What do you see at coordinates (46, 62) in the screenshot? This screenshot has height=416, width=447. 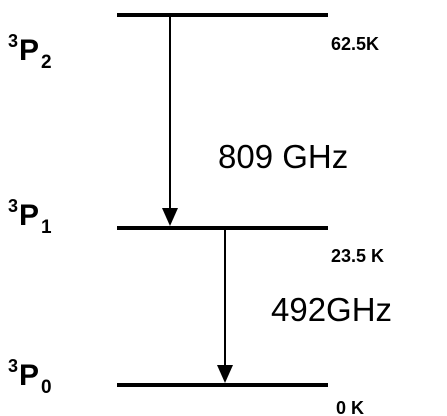 I see `j-value: 2` at bounding box center [46, 62].